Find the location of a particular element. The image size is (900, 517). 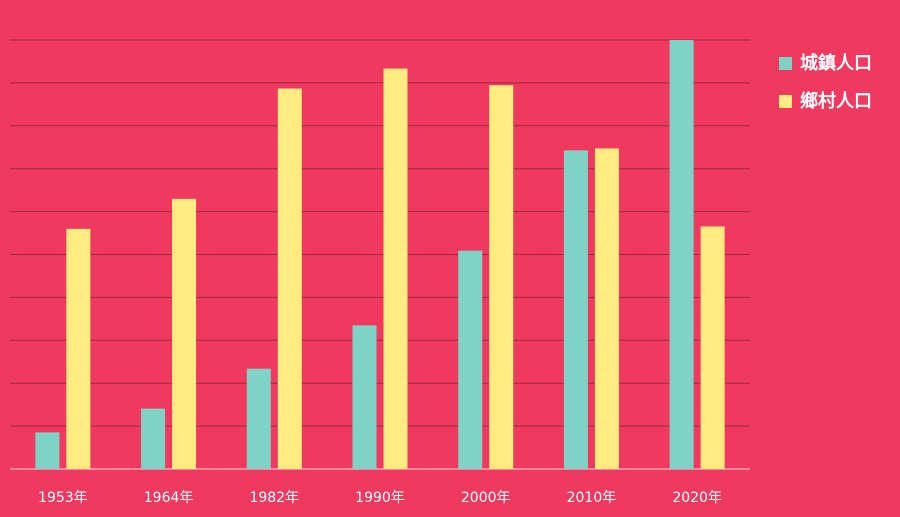

x-tick-label: 1990年 is located at coordinates (380, 498).